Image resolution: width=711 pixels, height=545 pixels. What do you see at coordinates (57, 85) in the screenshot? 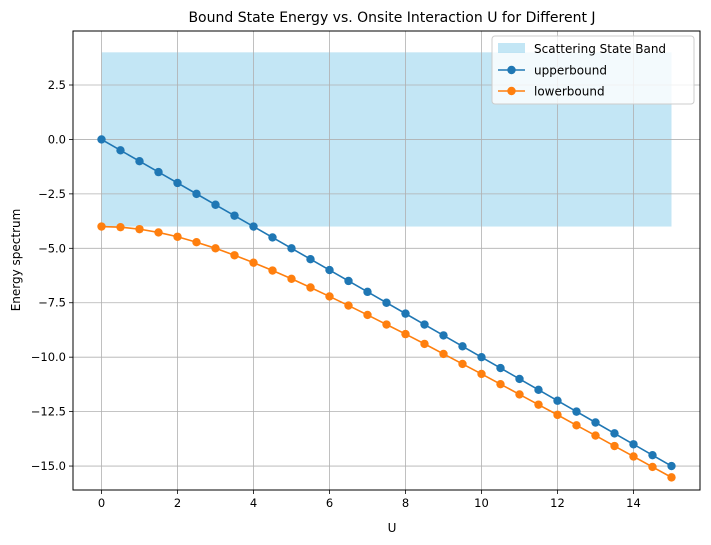
I see `y-tick-label-0: 2.5` at bounding box center [57, 85].